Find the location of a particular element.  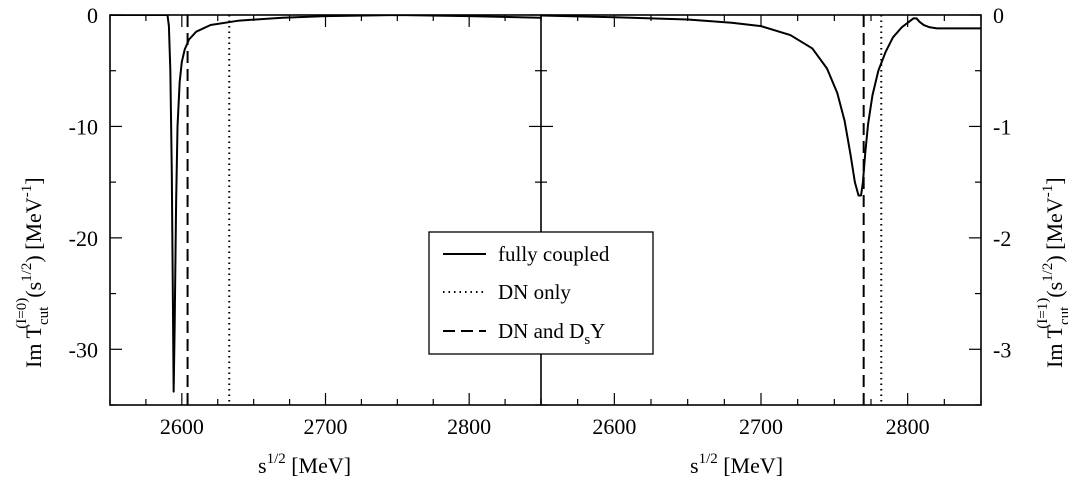

legend-label-fully-coupled: fully coupled is located at coordinates (554, 254).